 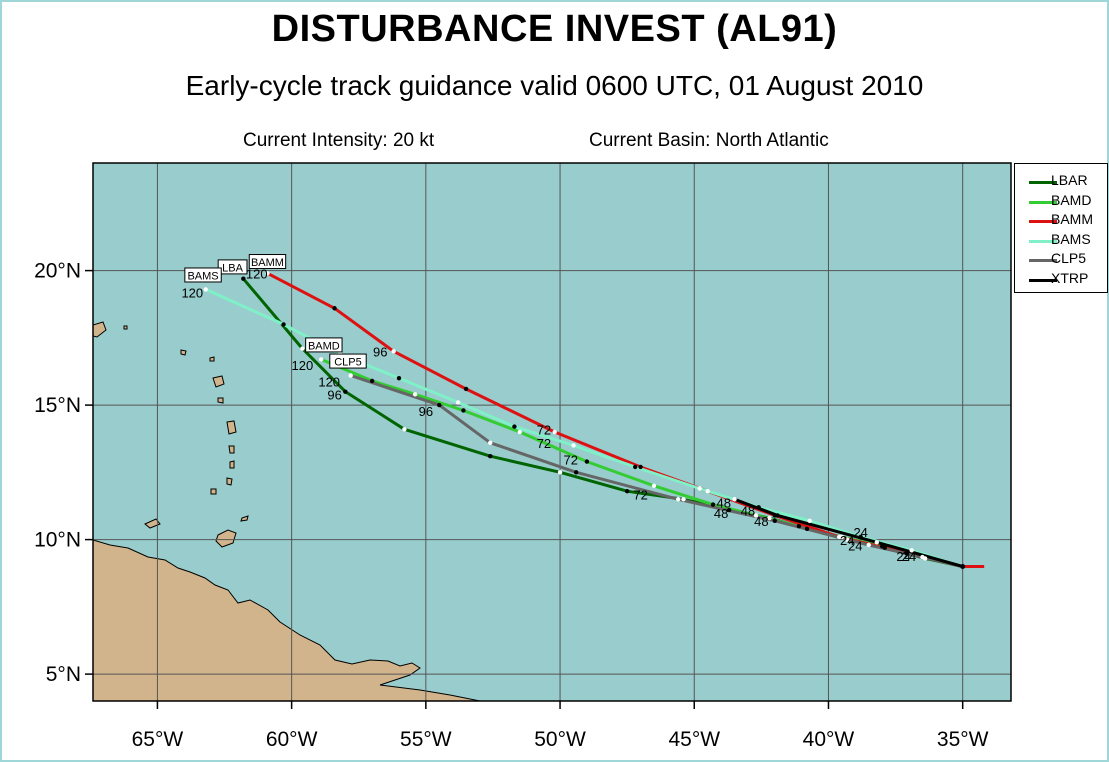 What do you see at coordinates (287, 620) in the screenshot?
I see `south-america-landmass` at bounding box center [287, 620].